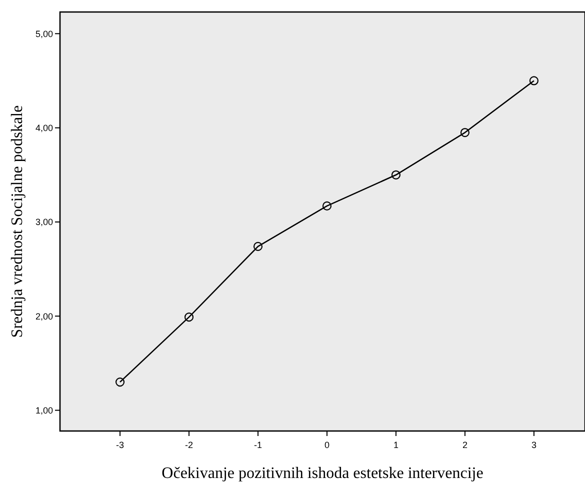  Describe the element at coordinates (44, 410) in the screenshot. I see `y-tick-label: 1,00` at that location.